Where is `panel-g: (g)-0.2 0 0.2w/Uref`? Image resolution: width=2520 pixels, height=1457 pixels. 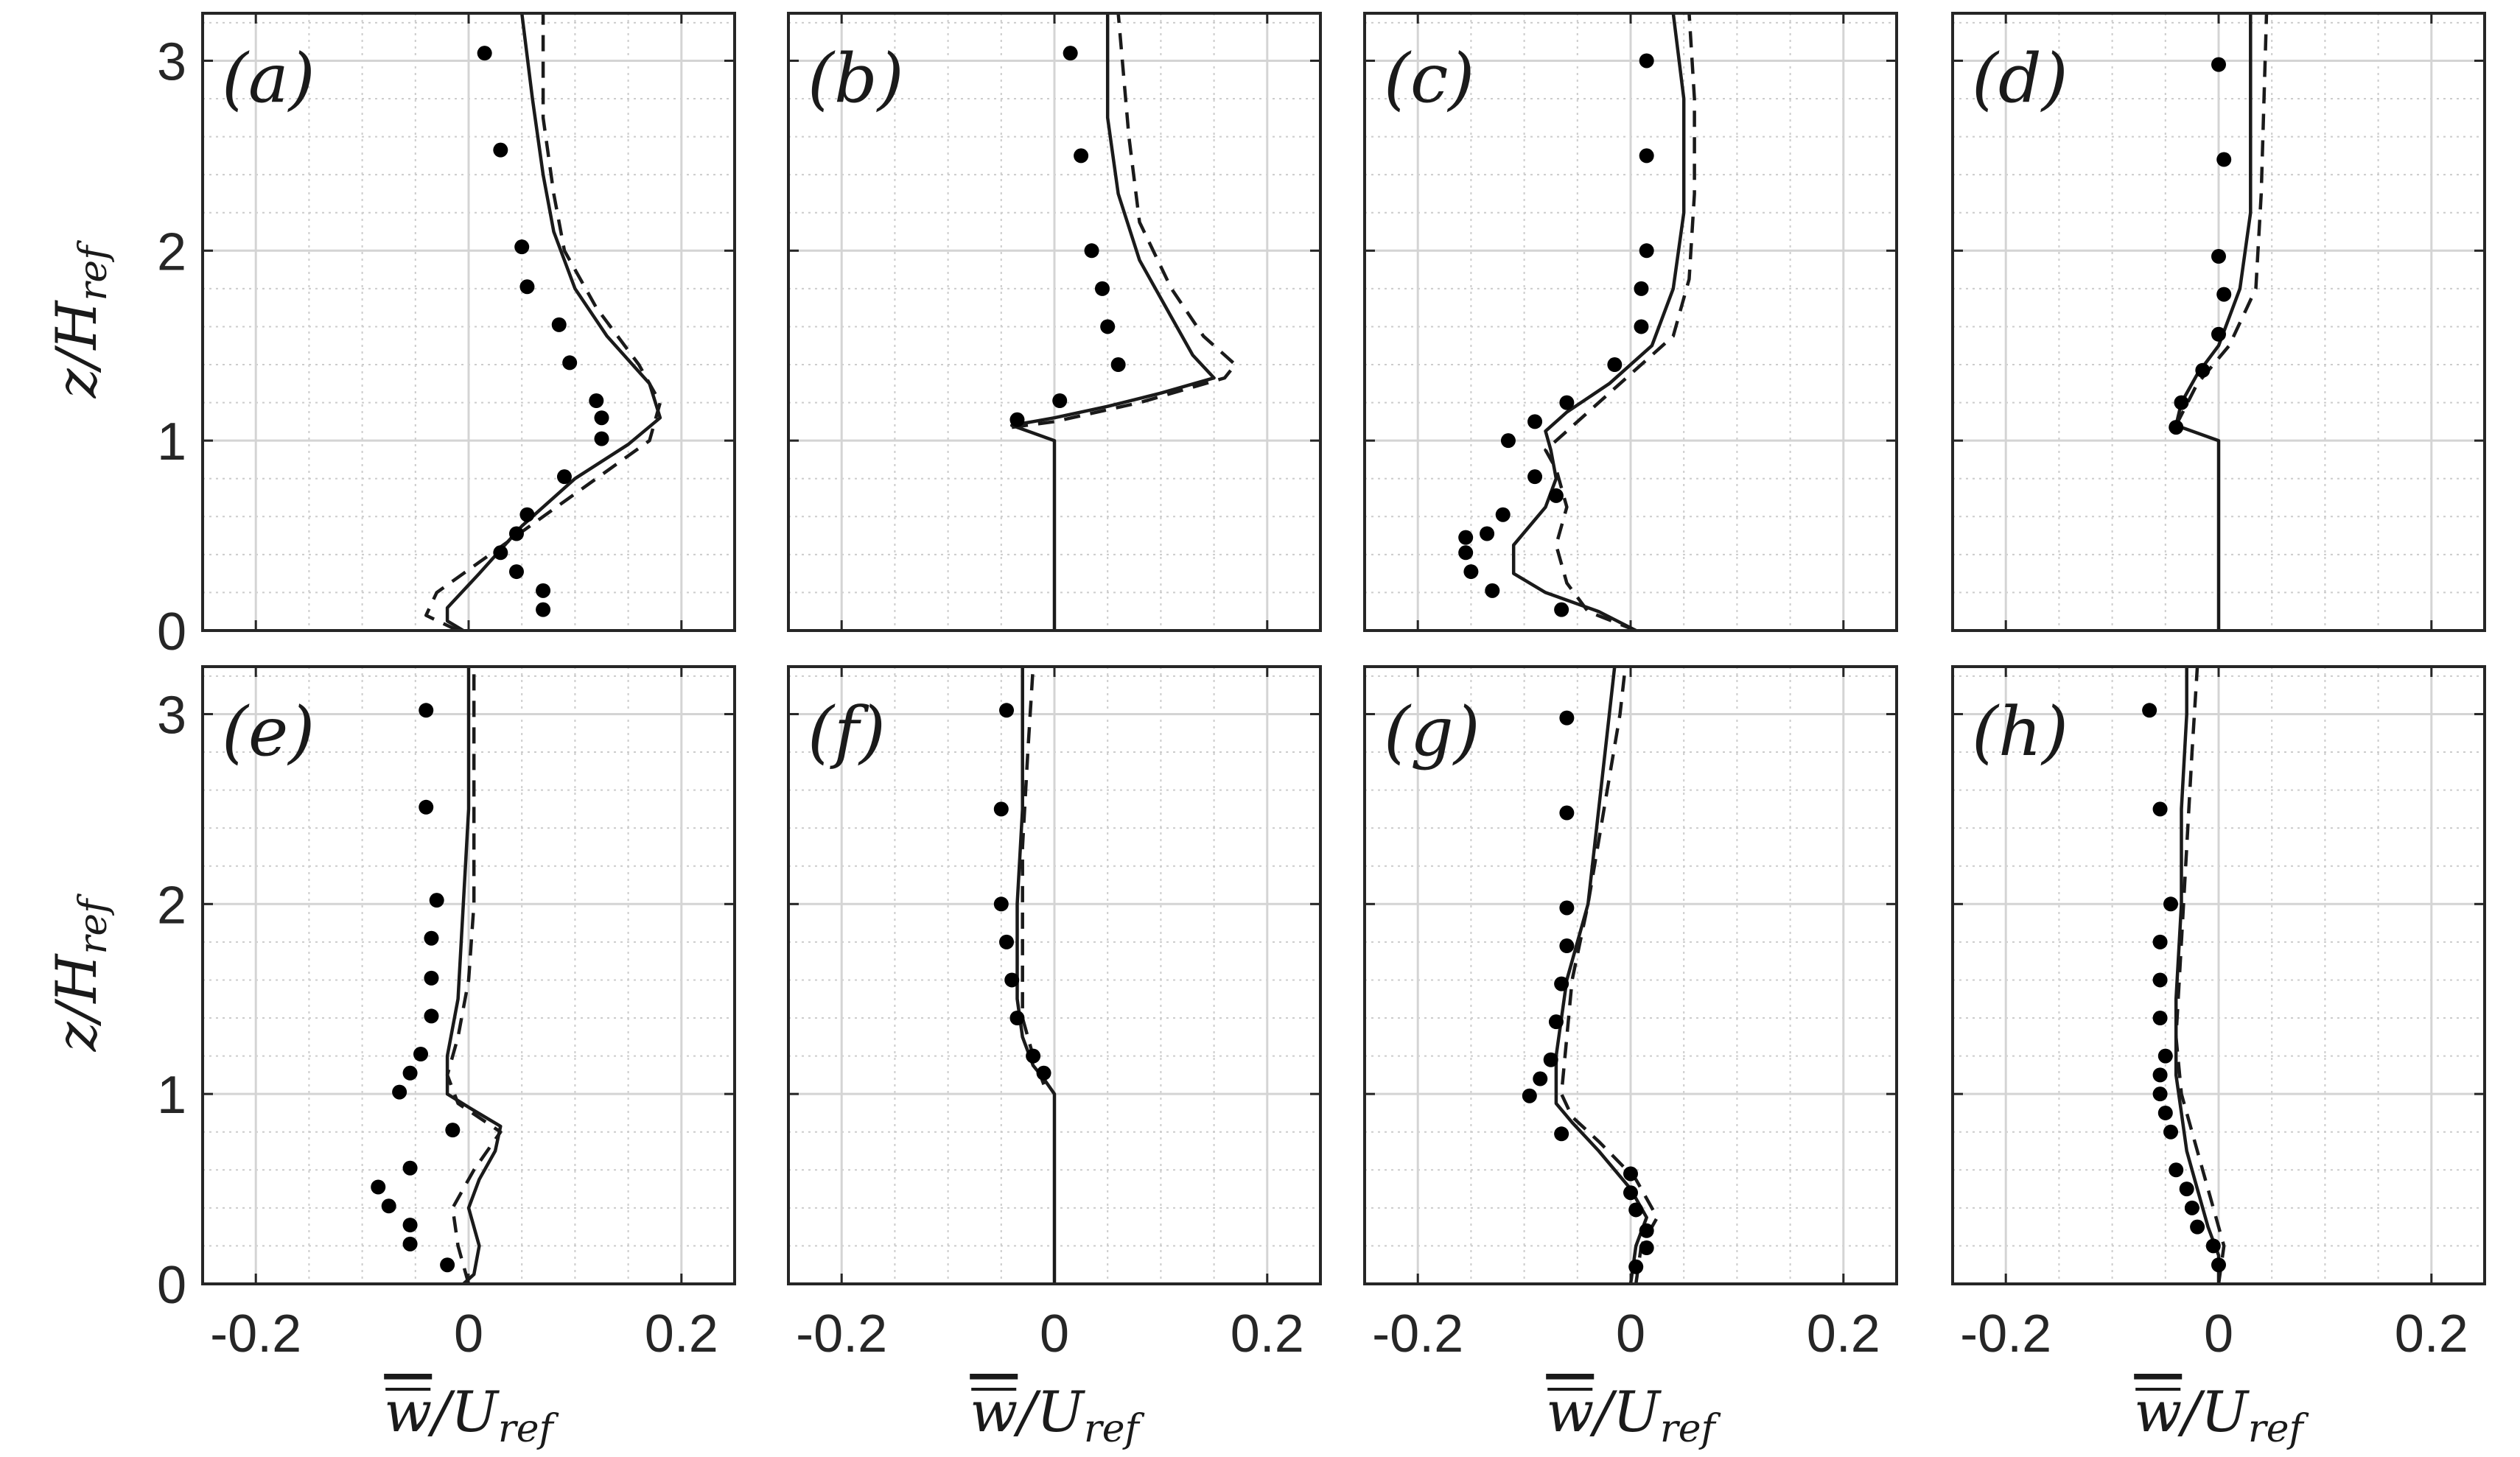
panel-g: (g)-0.2 0 0.2w/Uref is located at coordinates (1631, 1058).